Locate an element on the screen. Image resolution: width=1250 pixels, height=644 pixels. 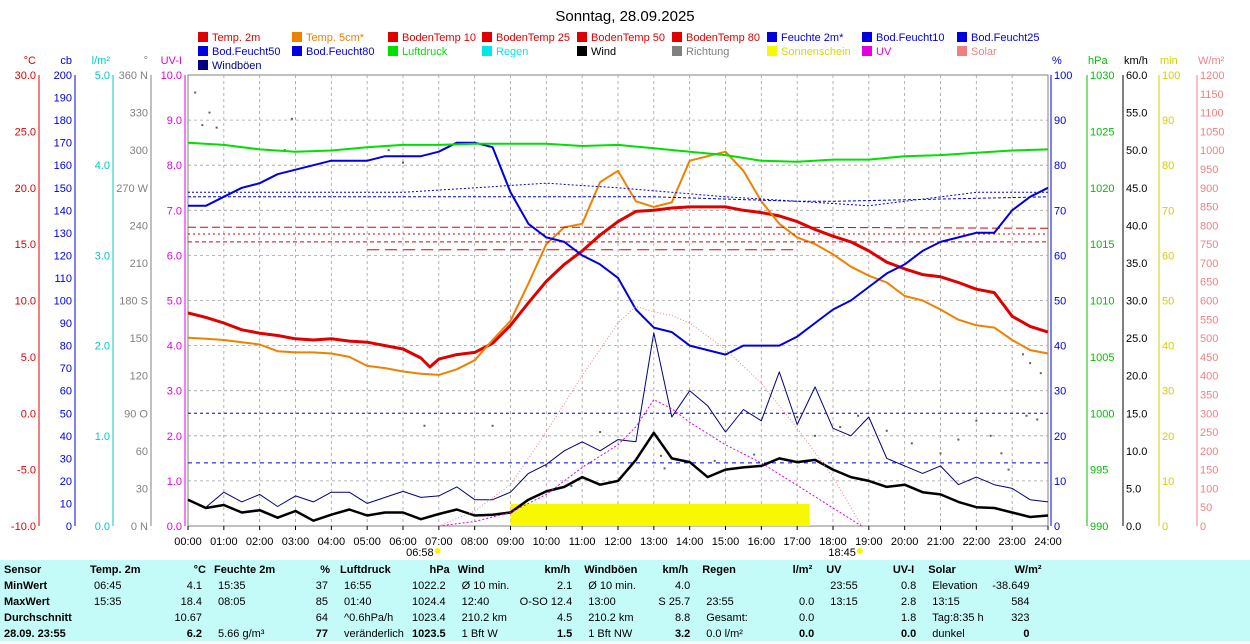
axis-tick-label: 7.0 is located at coordinates (174, 211).